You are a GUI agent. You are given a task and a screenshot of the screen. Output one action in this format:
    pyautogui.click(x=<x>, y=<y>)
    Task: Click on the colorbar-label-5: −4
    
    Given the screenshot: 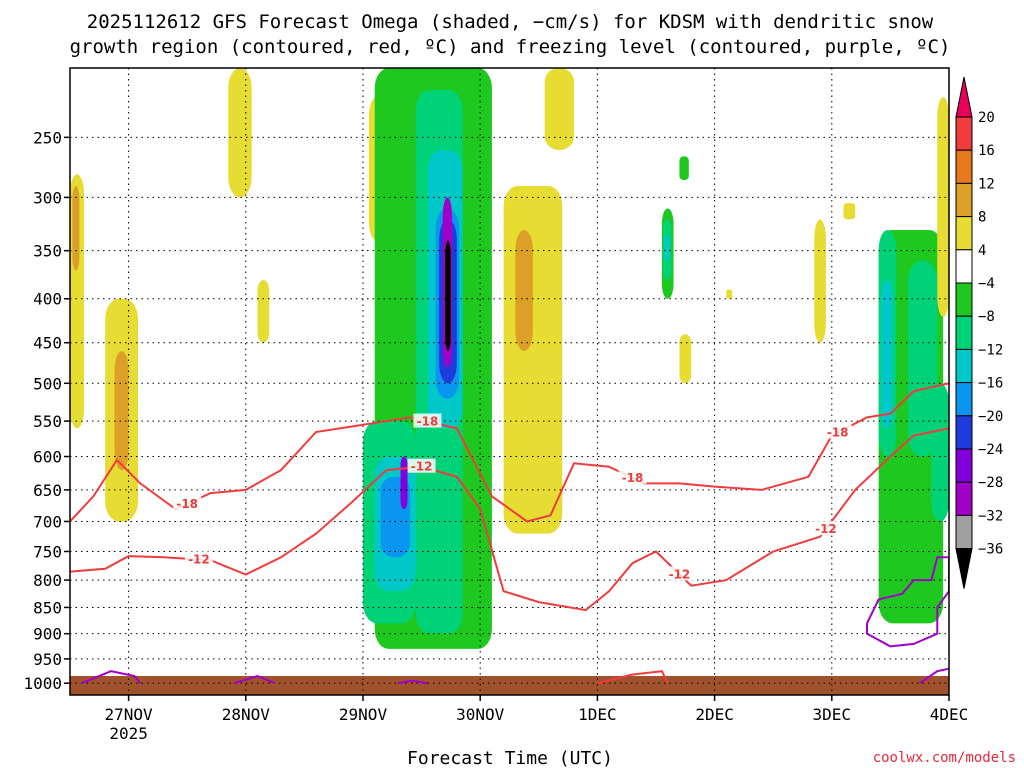 What is the action you would take?
    pyautogui.click(x=986, y=284)
    